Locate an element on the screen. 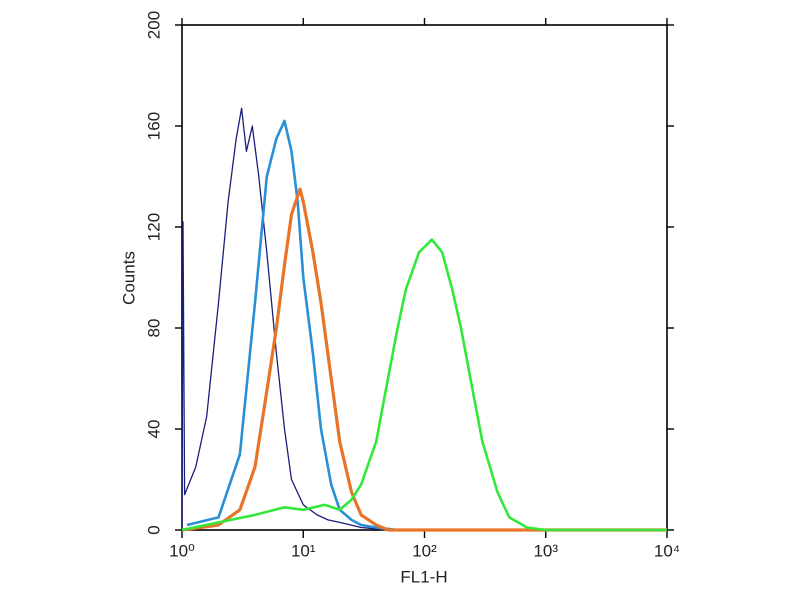  x-tick-label: 10⁰ is located at coordinates (182, 550).